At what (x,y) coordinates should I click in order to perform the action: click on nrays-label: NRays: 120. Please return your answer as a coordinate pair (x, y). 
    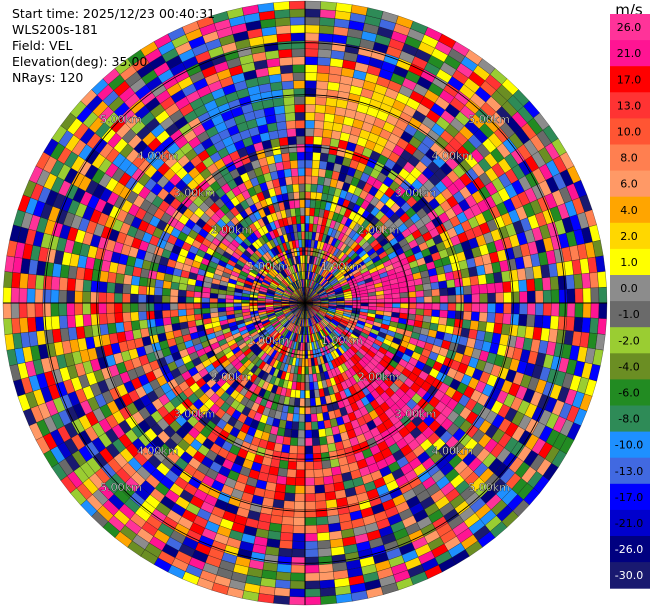
    Looking at the image, I should click on (48, 77).